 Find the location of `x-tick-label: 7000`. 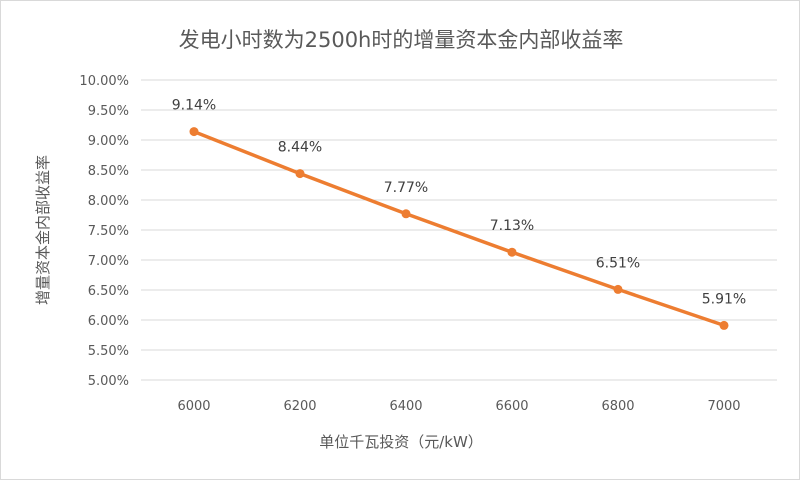

x-tick-label: 7000 is located at coordinates (723, 406).